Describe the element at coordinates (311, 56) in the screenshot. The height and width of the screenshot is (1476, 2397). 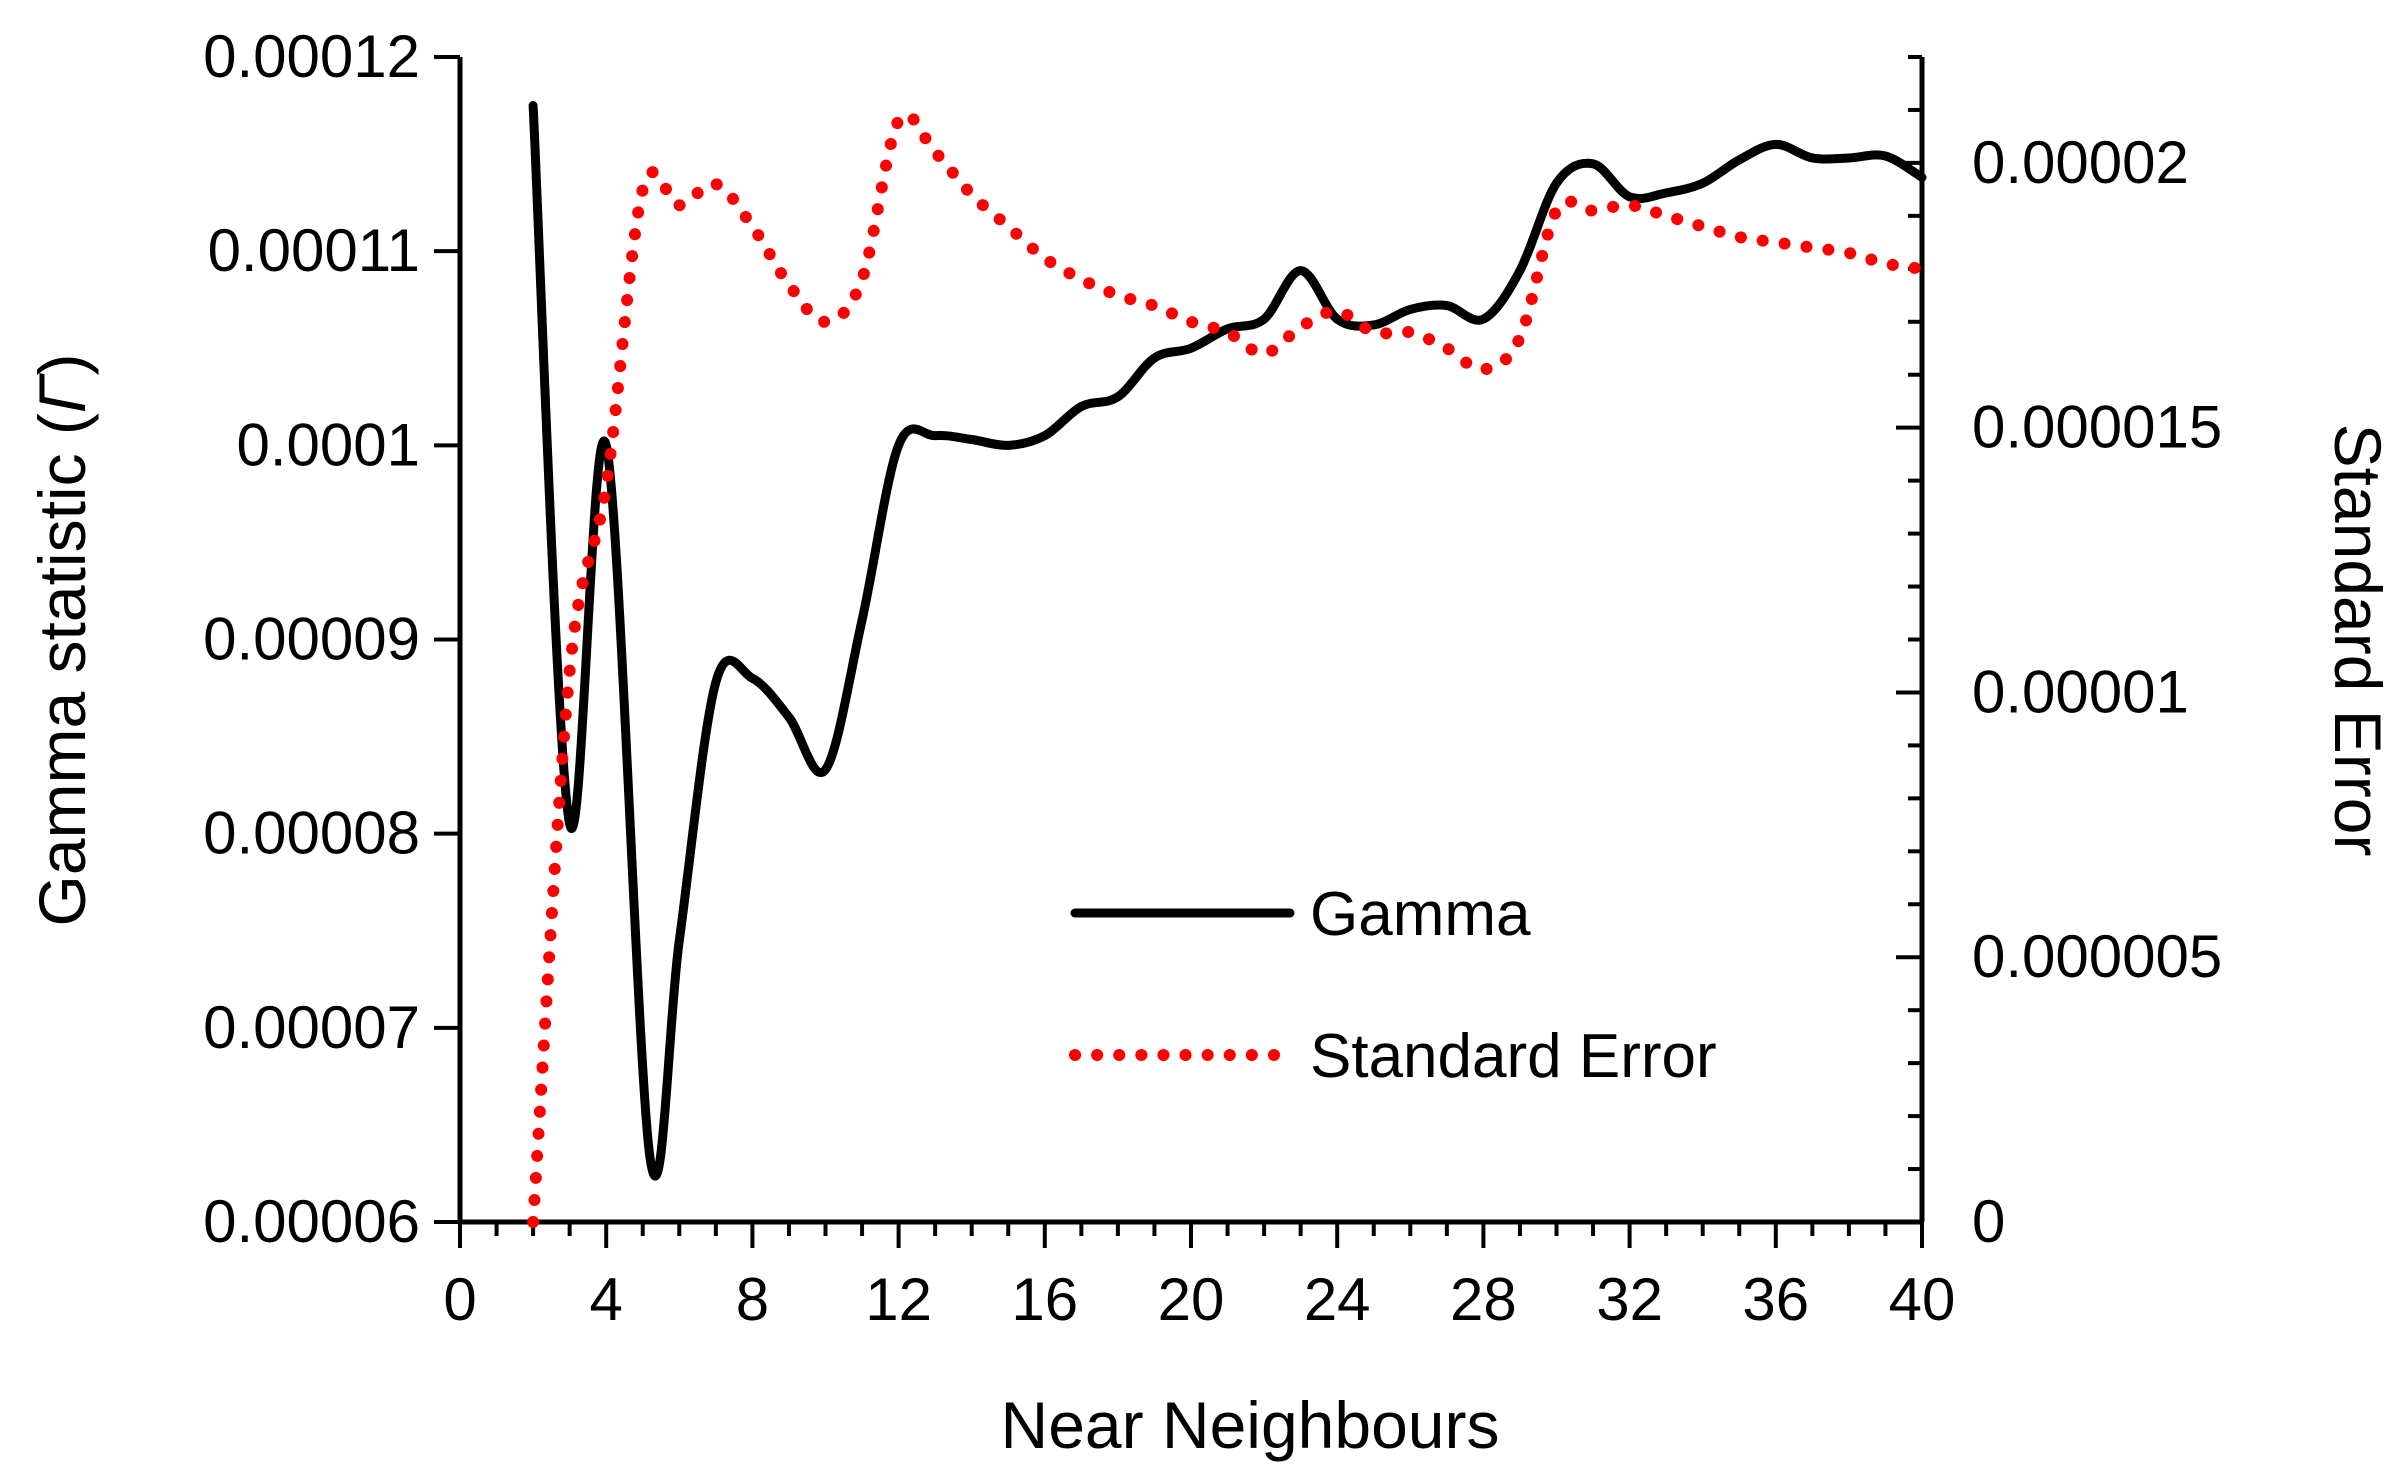
I see `y-left-tick-label: 0.00012` at that location.